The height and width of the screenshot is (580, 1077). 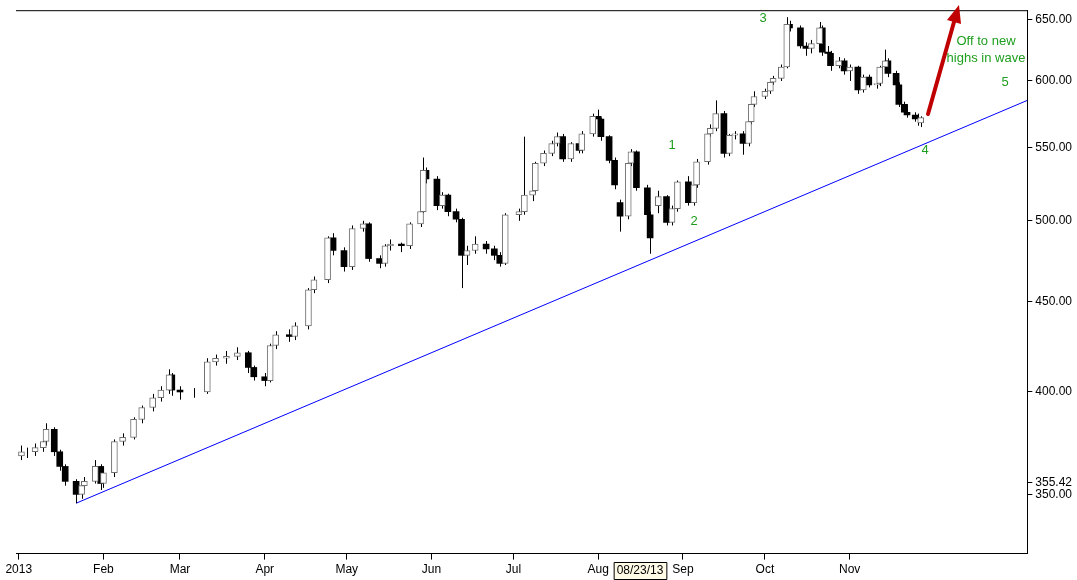 What do you see at coordinates (763, 17) in the screenshot?
I see `annotation: 3` at bounding box center [763, 17].